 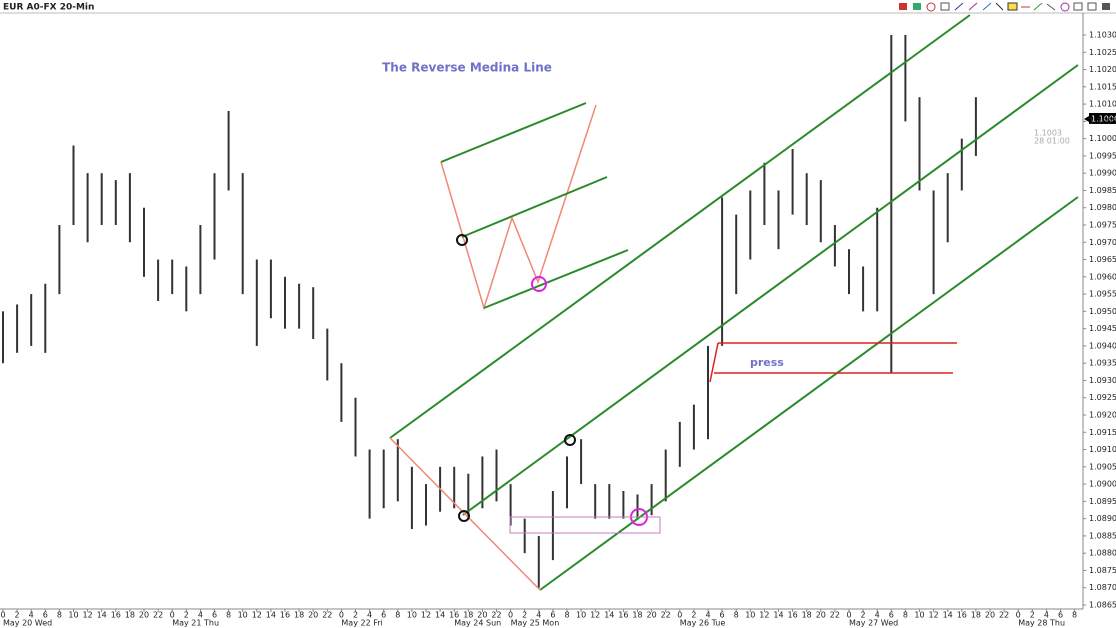 I want to click on y-tick-label: 1.0930, so click(x=1102, y=380).